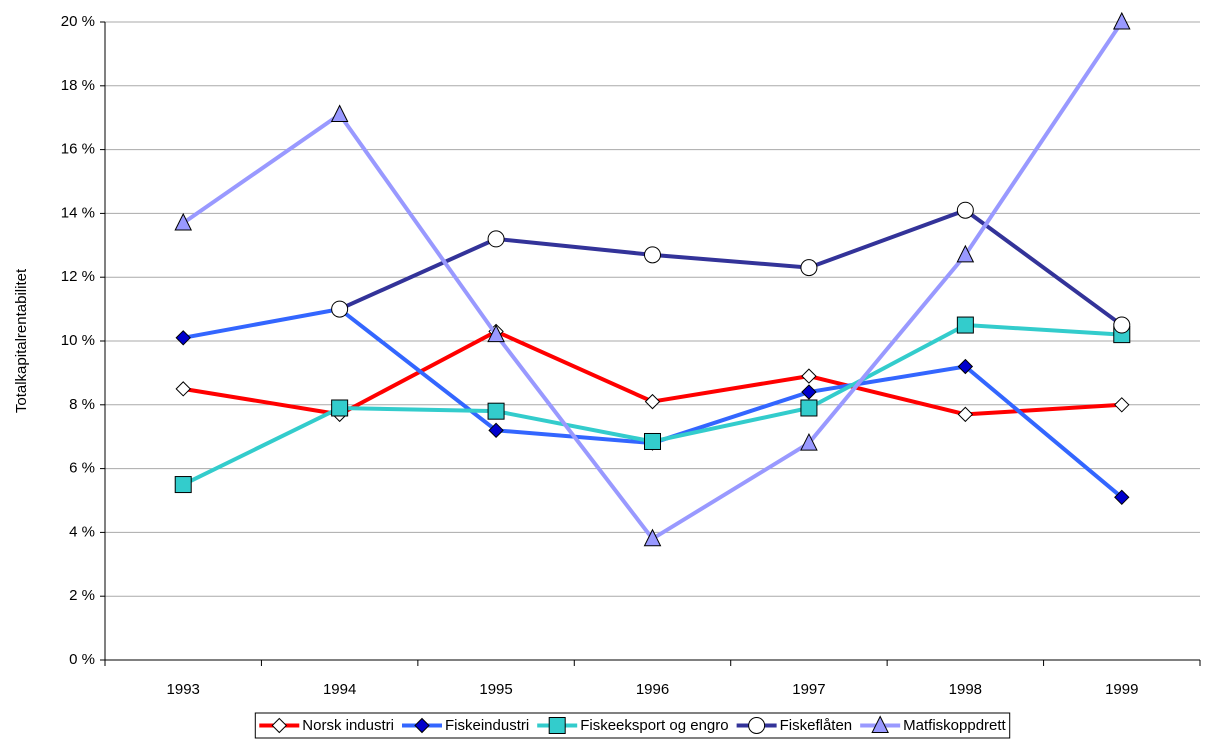 Image resolution: width=1207 pixels, height=749 pixels. I want to click on legend-label: Norsk industri, so click(348, 725).